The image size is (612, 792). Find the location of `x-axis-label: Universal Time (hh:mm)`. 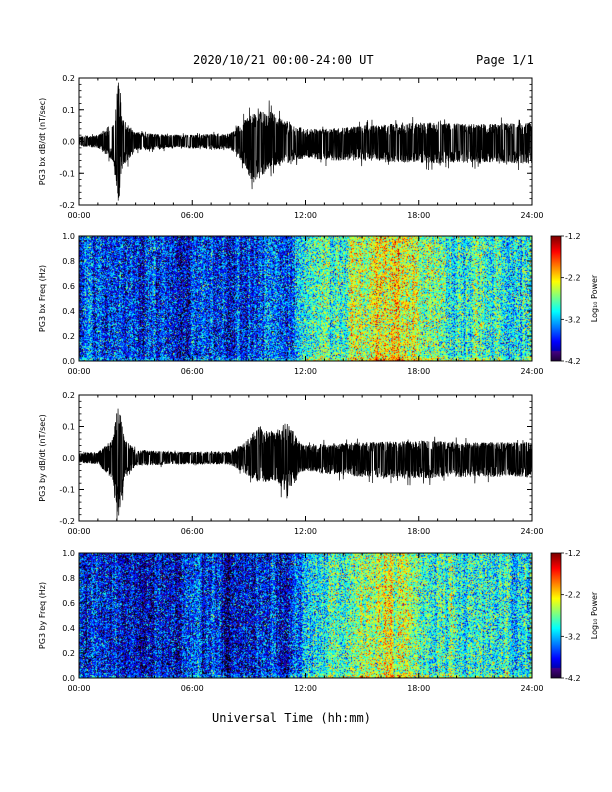

x-axis-label: Universal Time (hh:mm) is located at coordinates (291, 718).